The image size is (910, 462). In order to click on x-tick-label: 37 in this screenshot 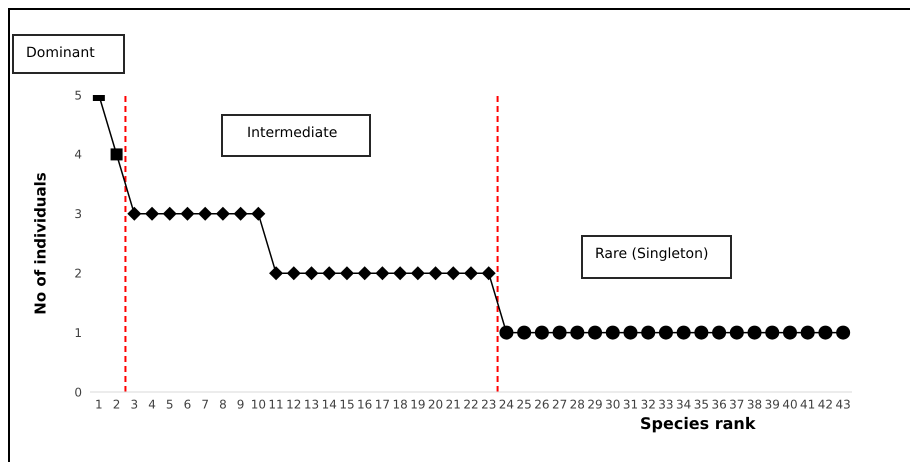, I will do `click(736, 405)`.